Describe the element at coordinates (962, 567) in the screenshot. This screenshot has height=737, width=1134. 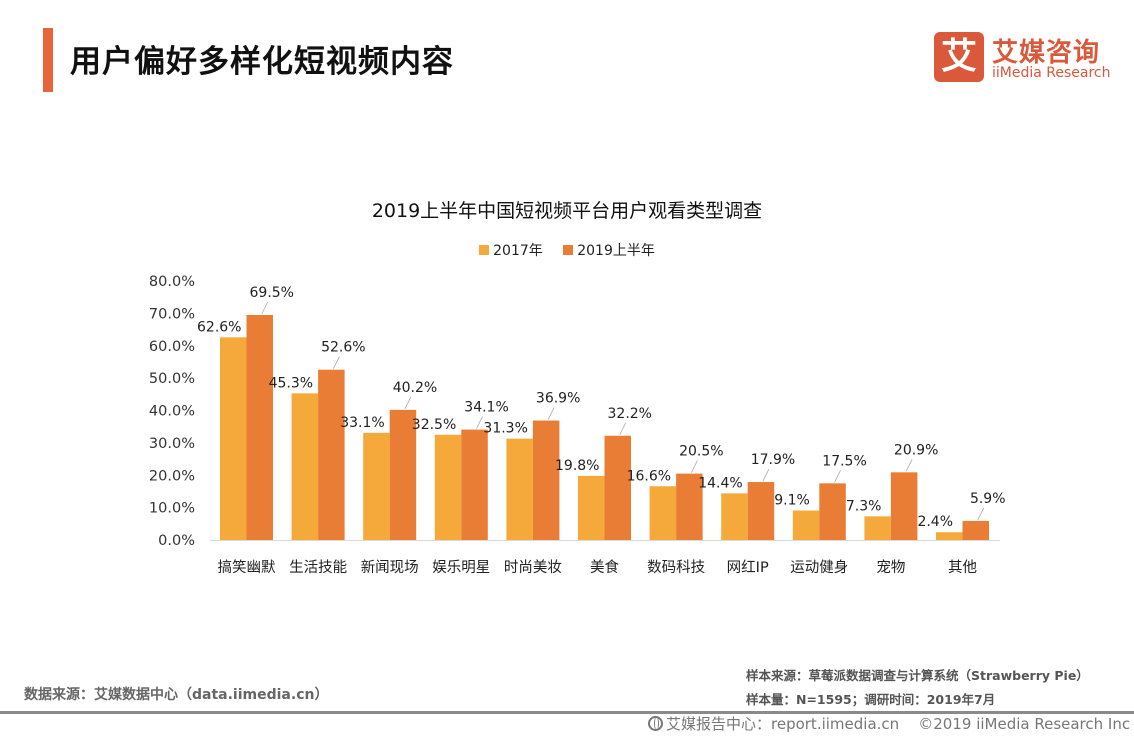
I see `x-tick-label: 其他` at that location.